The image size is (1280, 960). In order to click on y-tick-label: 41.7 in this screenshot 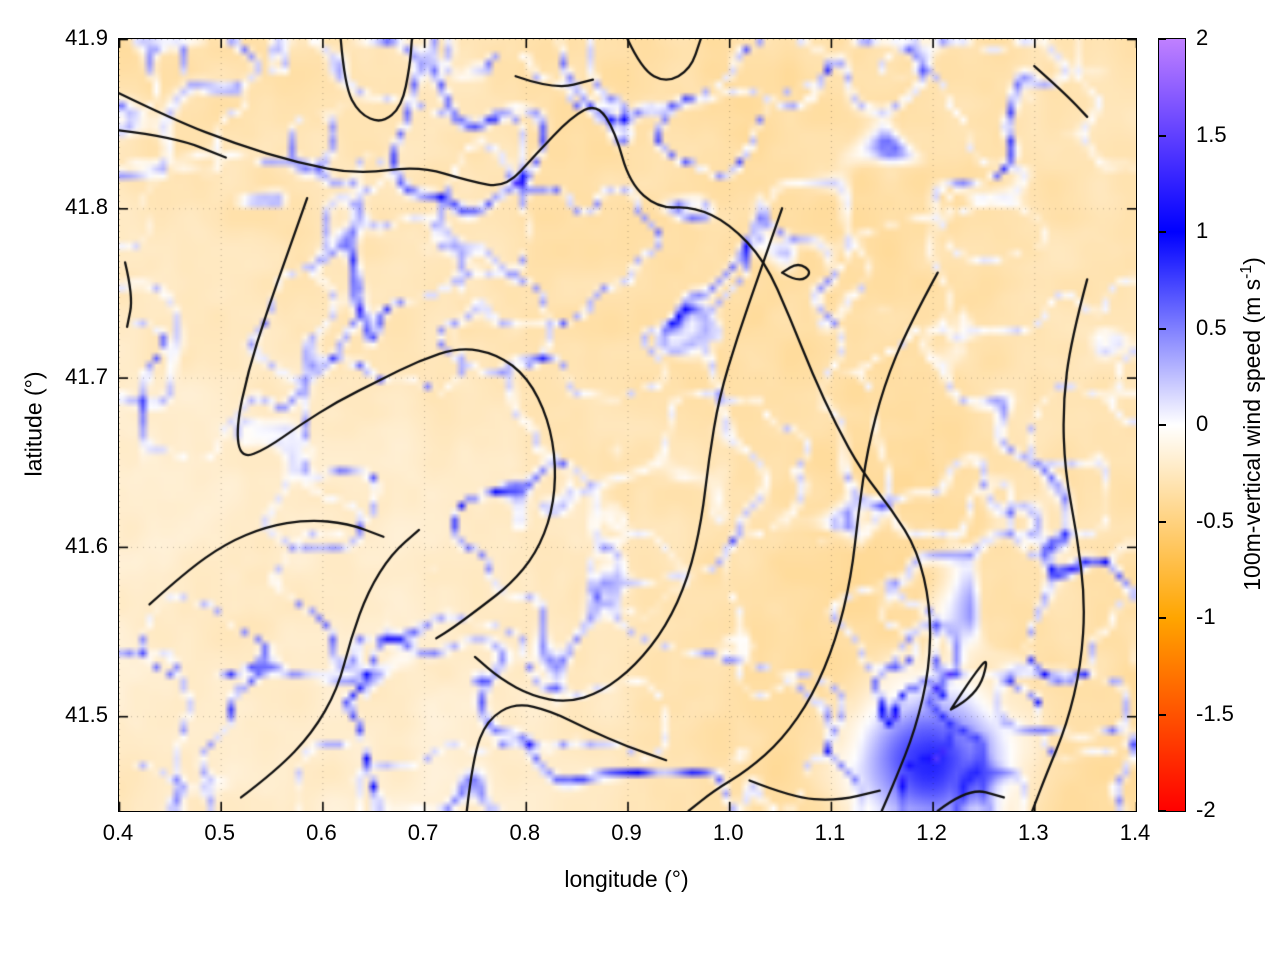, I will do `click(86, 376)`.